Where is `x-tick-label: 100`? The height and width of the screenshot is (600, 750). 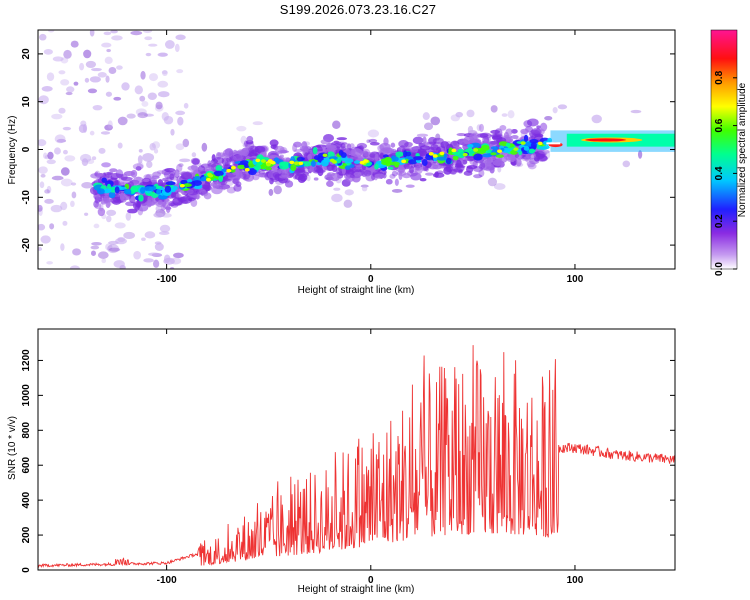
x-tick-label: 100 is located at coordinates (575, 279).